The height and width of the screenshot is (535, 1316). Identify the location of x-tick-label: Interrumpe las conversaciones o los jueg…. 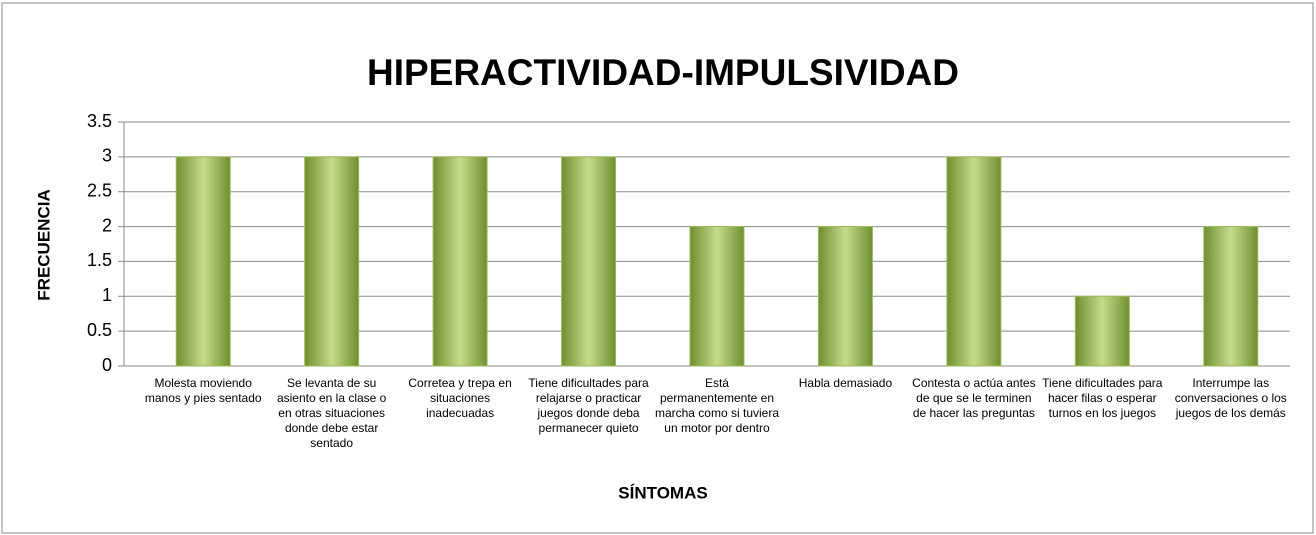
(1230, 398).